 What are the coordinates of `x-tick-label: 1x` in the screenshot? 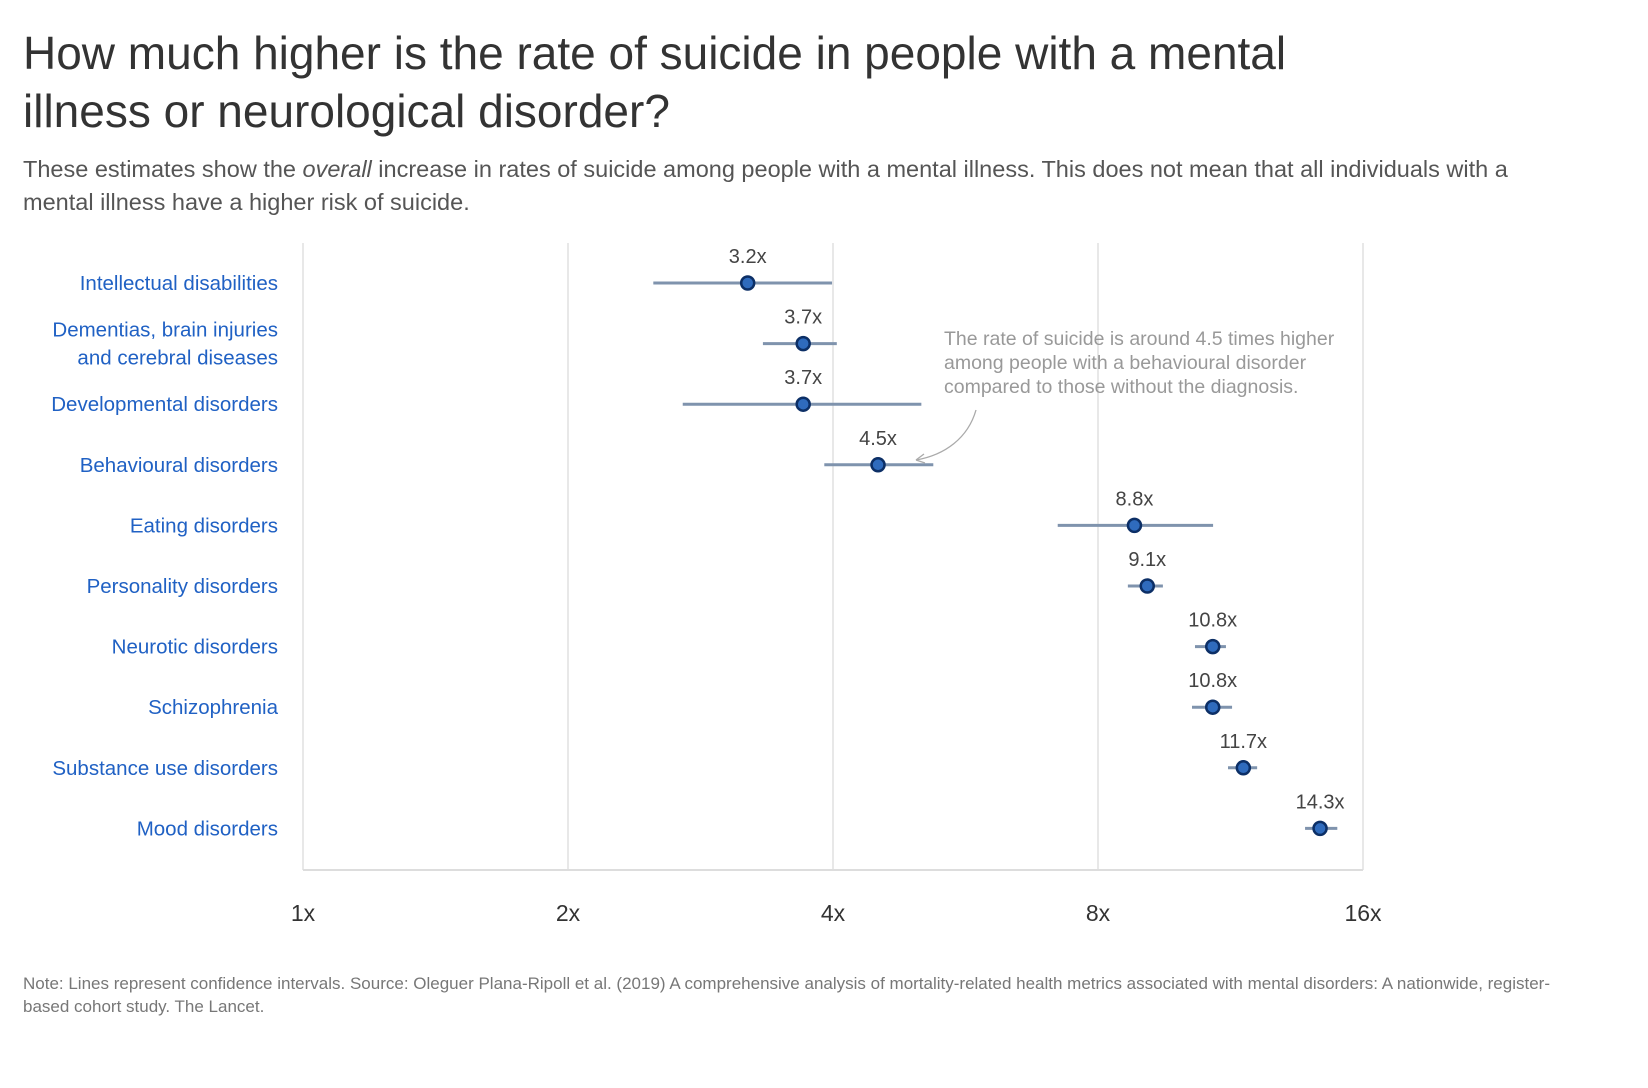 It's located at (303, 913).